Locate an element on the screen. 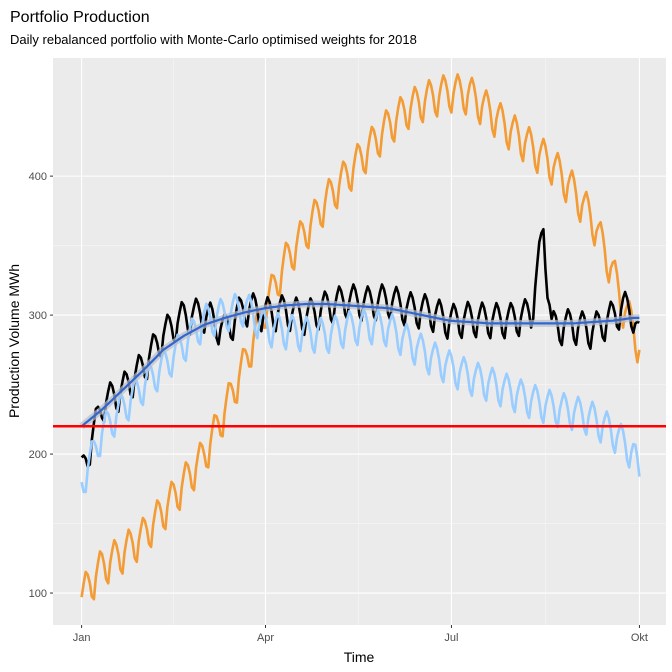  x-axis: Jan Apr Jul Okt is located at coordinates (360, 634).